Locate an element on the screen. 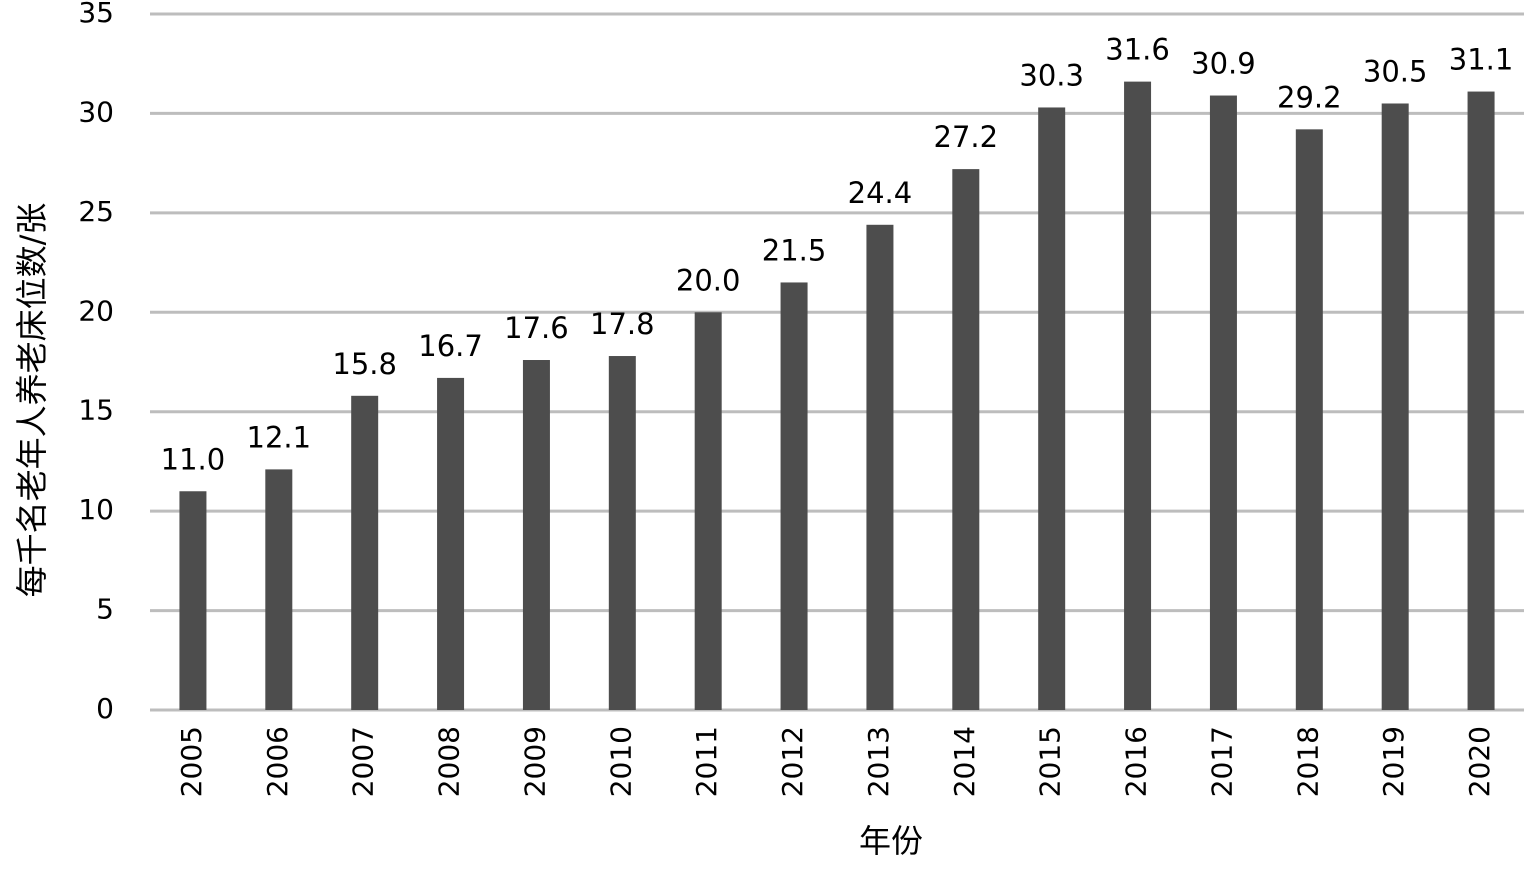  data-label-2018: 29.2 is located at coordinates (1309, 97).